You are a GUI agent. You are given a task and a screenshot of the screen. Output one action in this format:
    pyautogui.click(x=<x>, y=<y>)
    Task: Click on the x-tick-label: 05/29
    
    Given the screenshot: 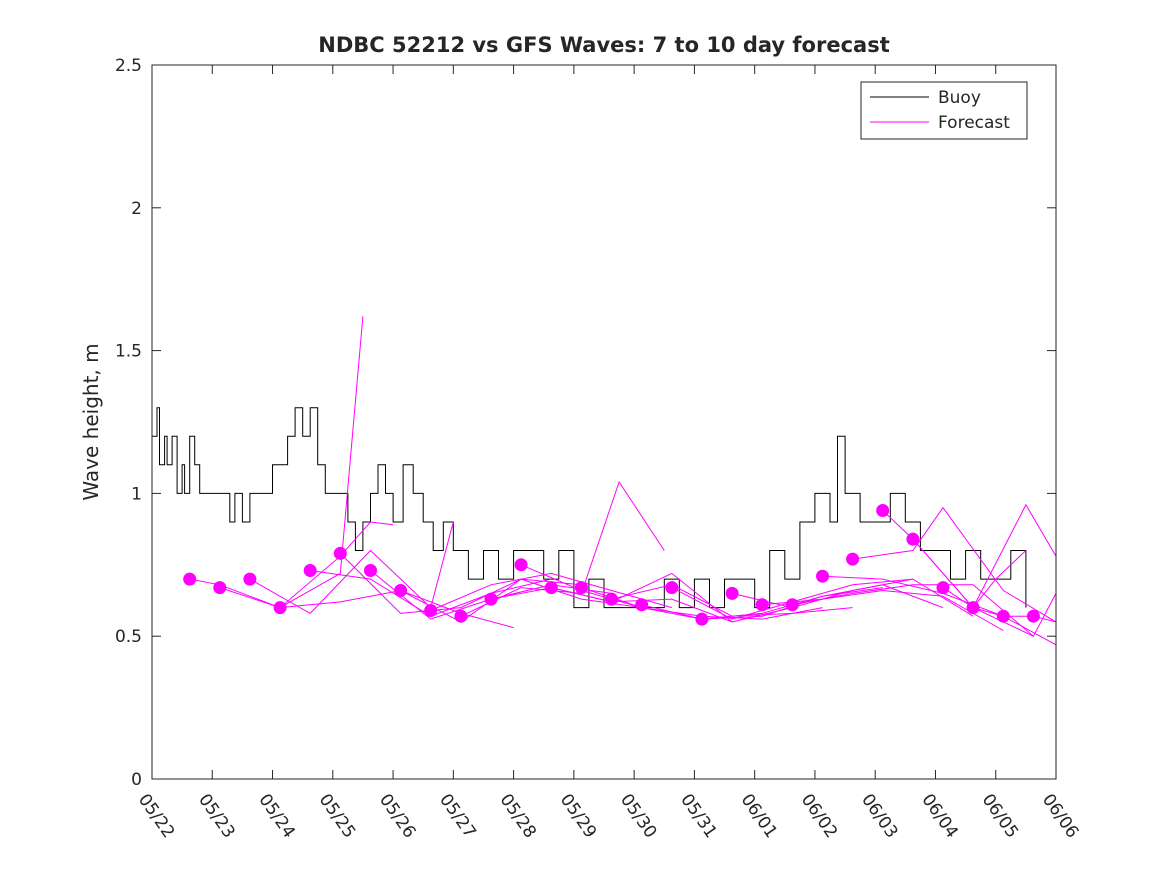 What is the action you would take?
    pyautogui.click(x=578, y=816)
    